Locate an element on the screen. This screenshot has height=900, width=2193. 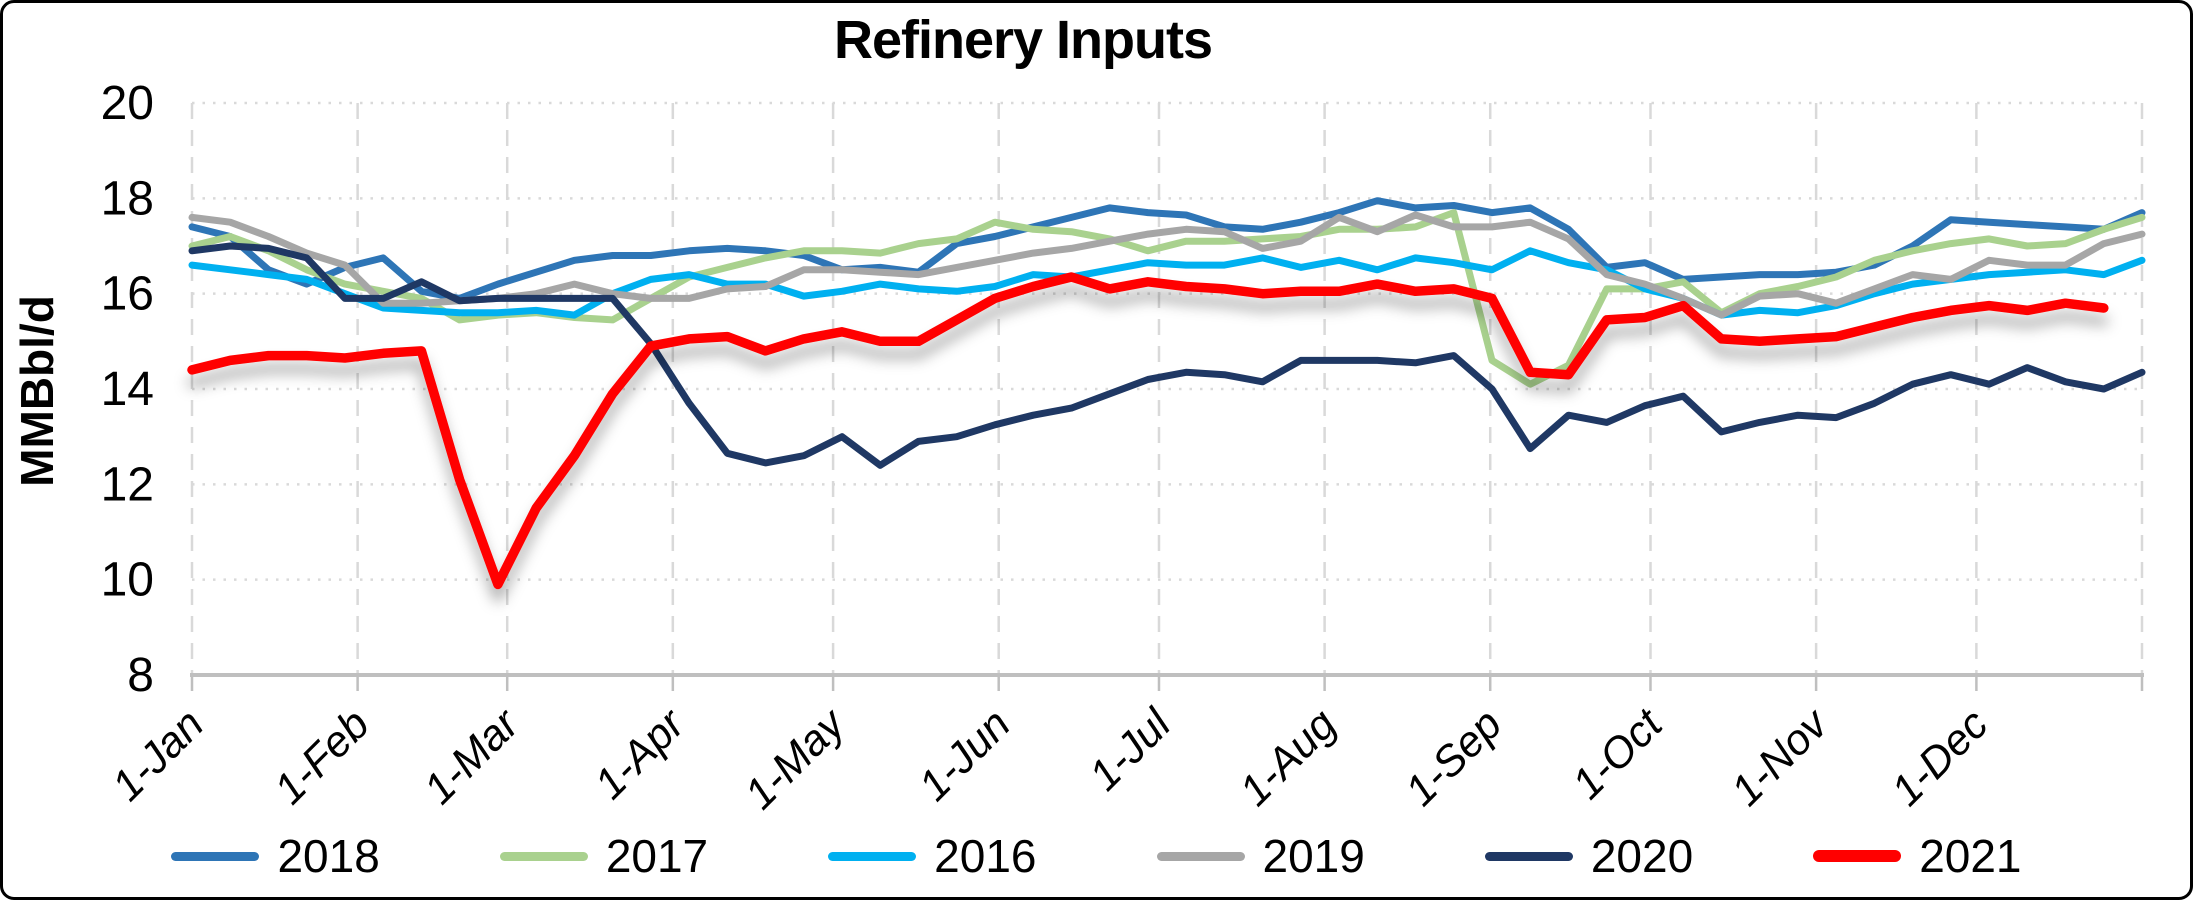
x-tick-label: 1-Mar is located at coordinates (472, 756).